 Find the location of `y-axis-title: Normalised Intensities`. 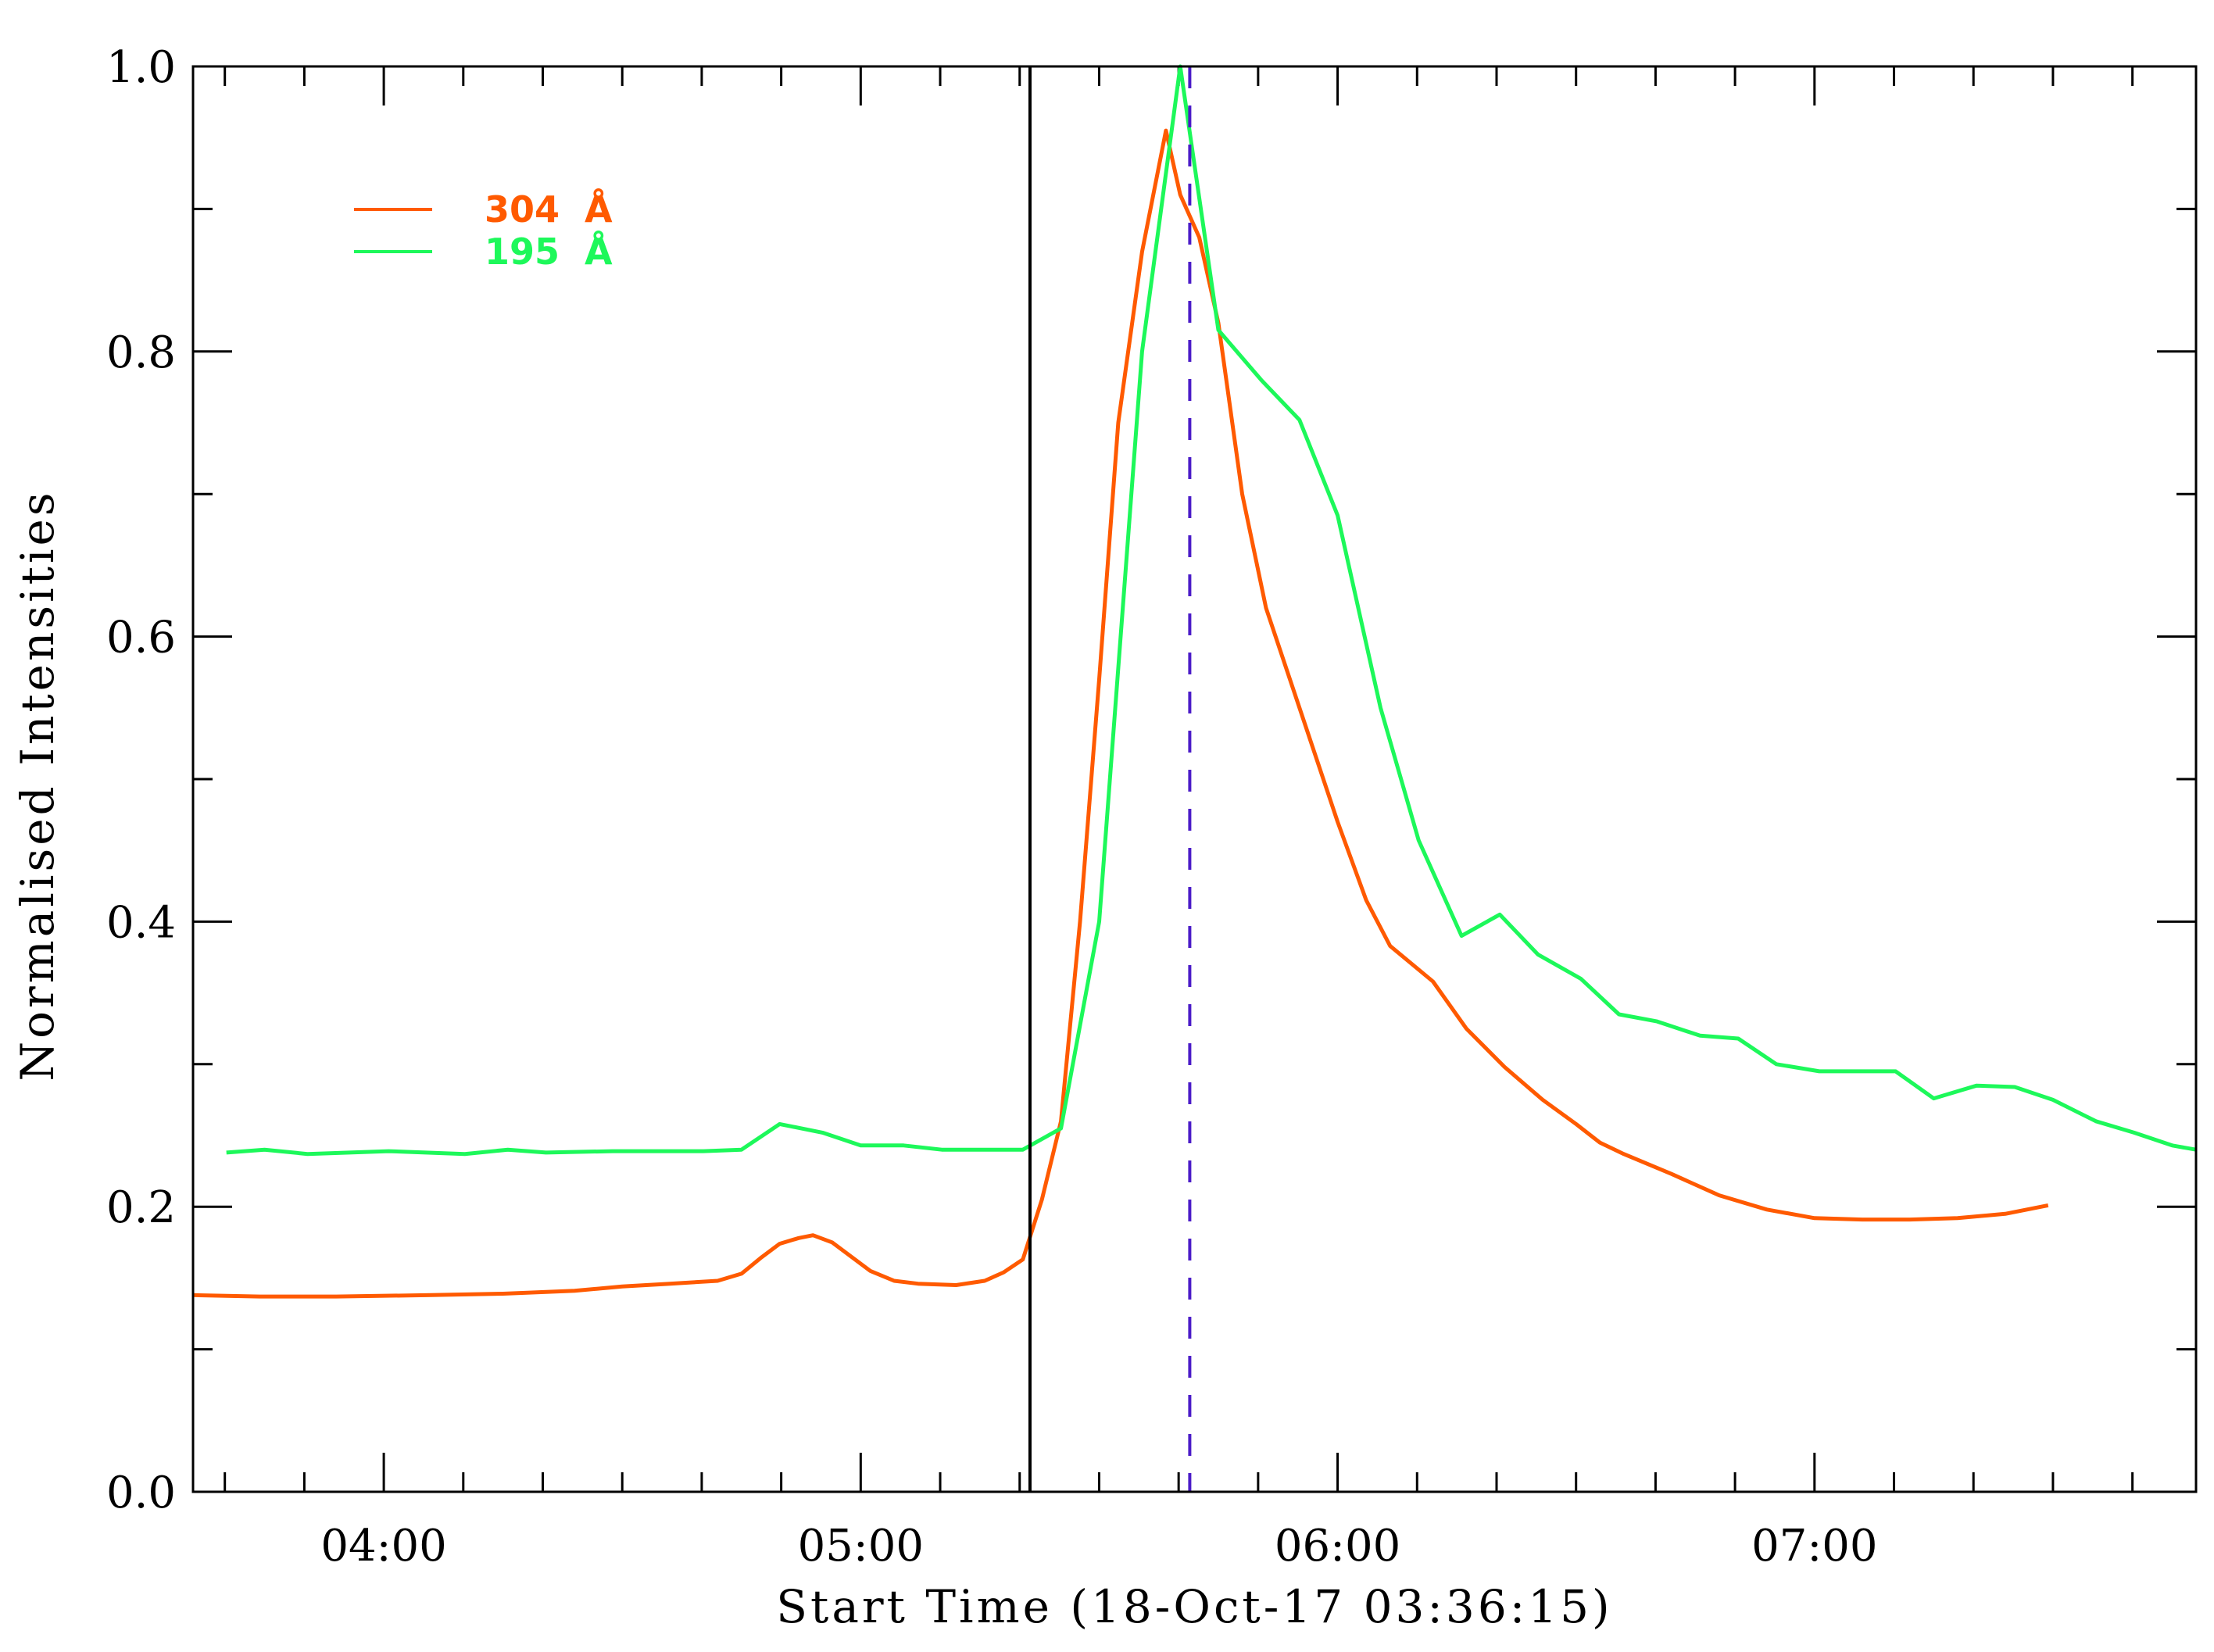

y-axis-title: Normalised Intensities is located at coordinates (37, 785).